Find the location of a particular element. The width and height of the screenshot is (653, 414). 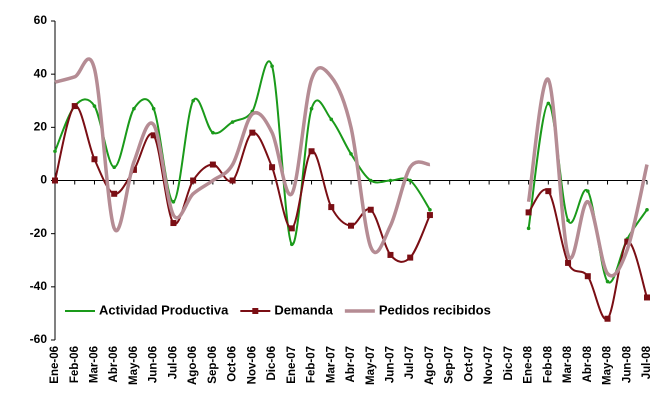

x-tick-label: Mar-08 is located at coordinates (568, 364).